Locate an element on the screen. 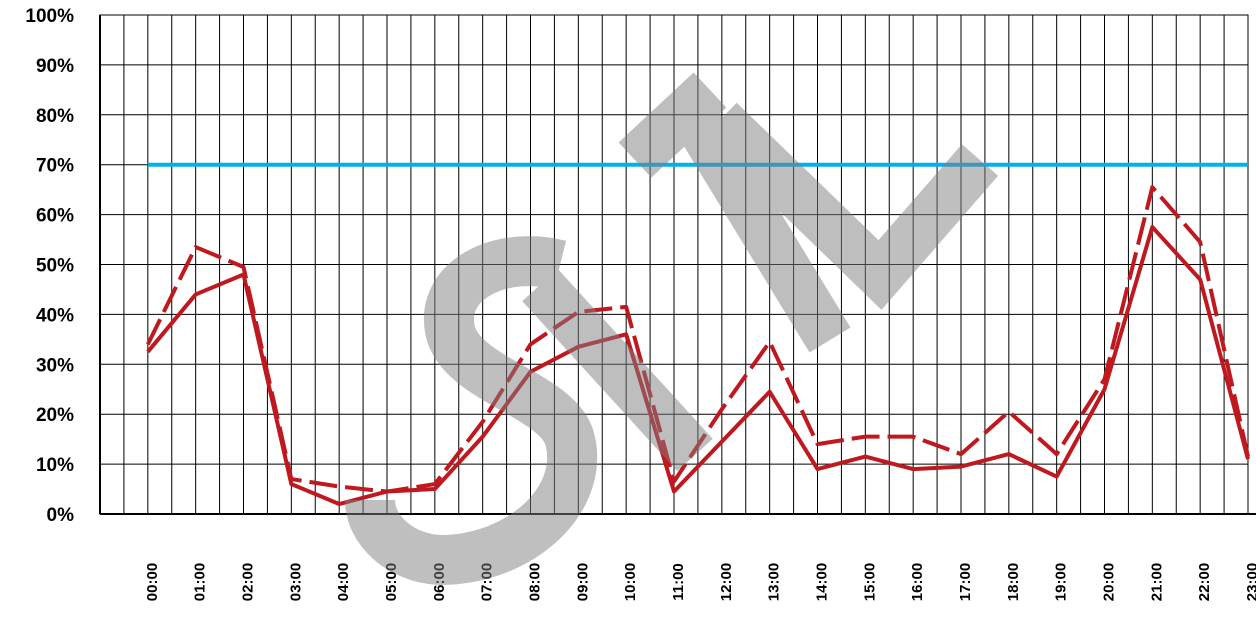  watermark-letter-t-upper is located at coordinates (760, 225).